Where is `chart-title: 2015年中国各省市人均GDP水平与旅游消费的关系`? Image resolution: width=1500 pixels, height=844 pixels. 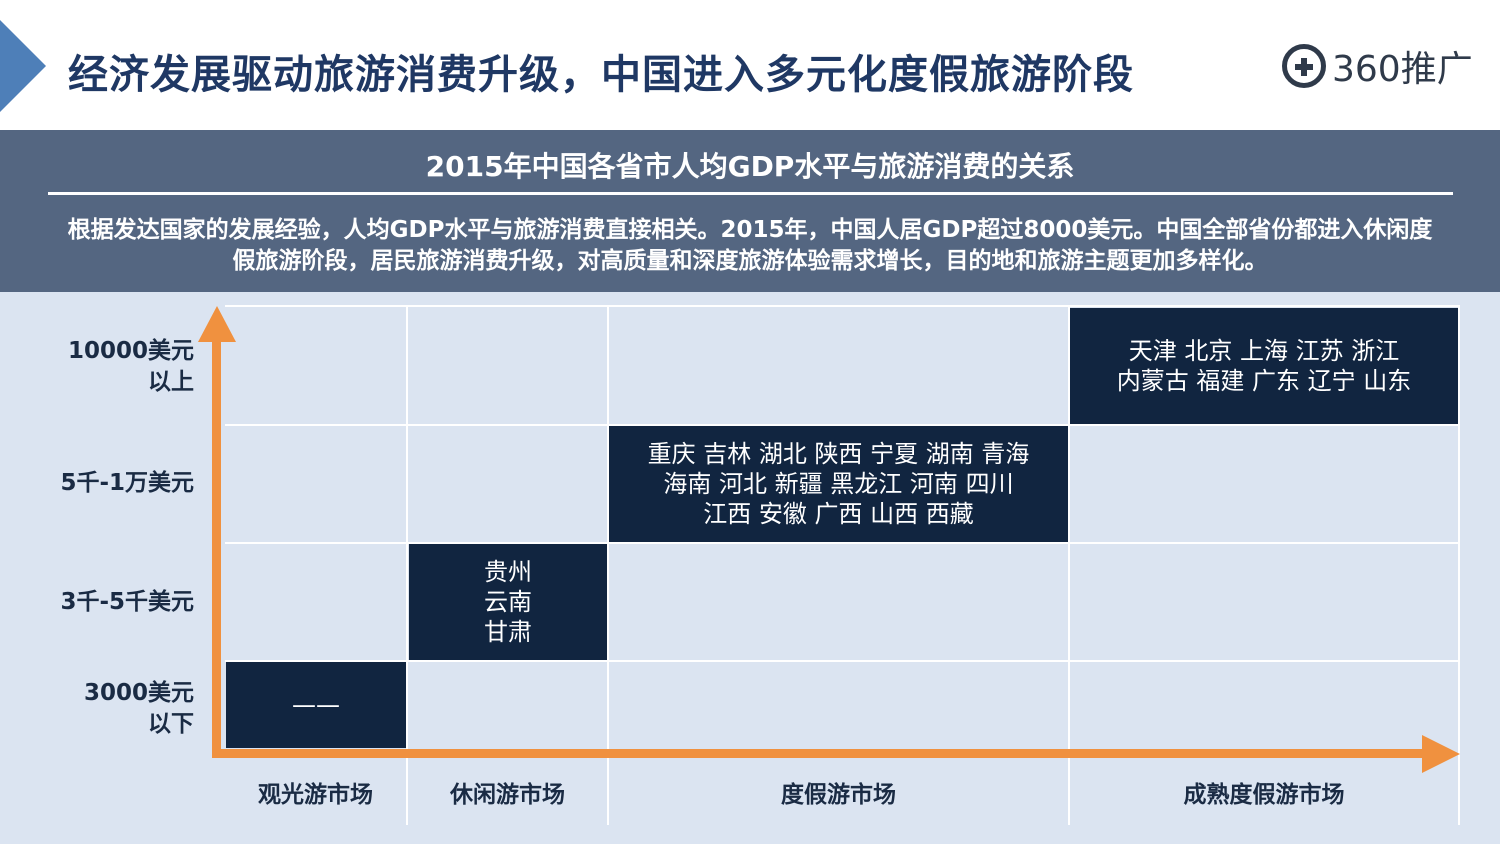 chart-title: 2015年中国各省市人均GDP水平与旅游消费的关系 is located at coordinates (750, 166).